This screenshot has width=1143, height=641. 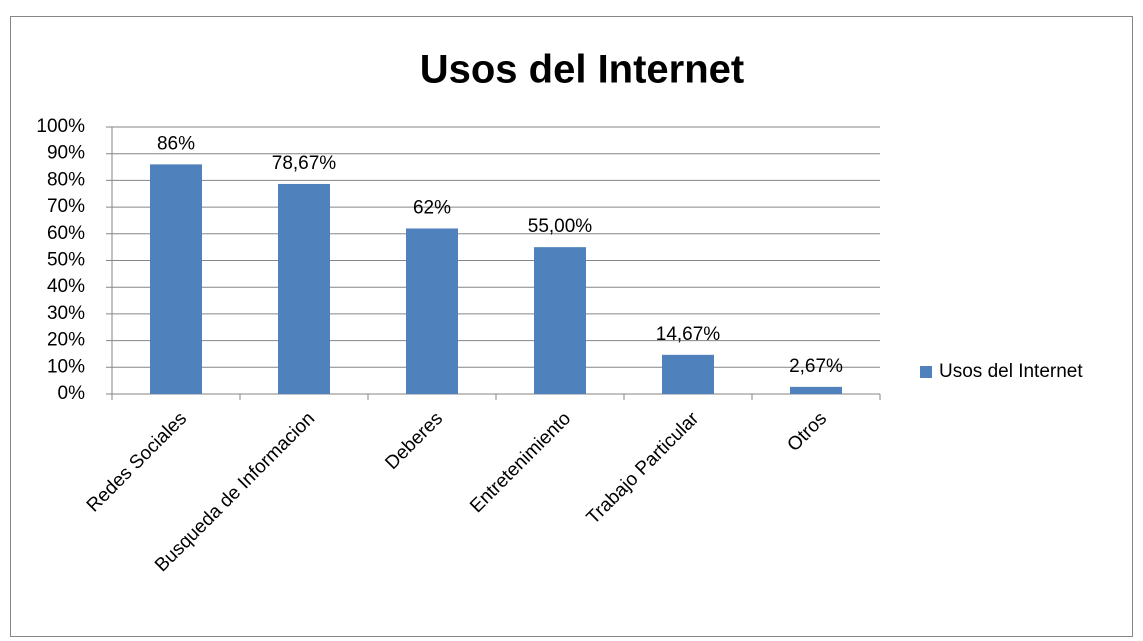 What do you see at coordinates (66, 153) in the screenshot?
I see `y-tick-label: 90%` at bounding box center [66, 153].